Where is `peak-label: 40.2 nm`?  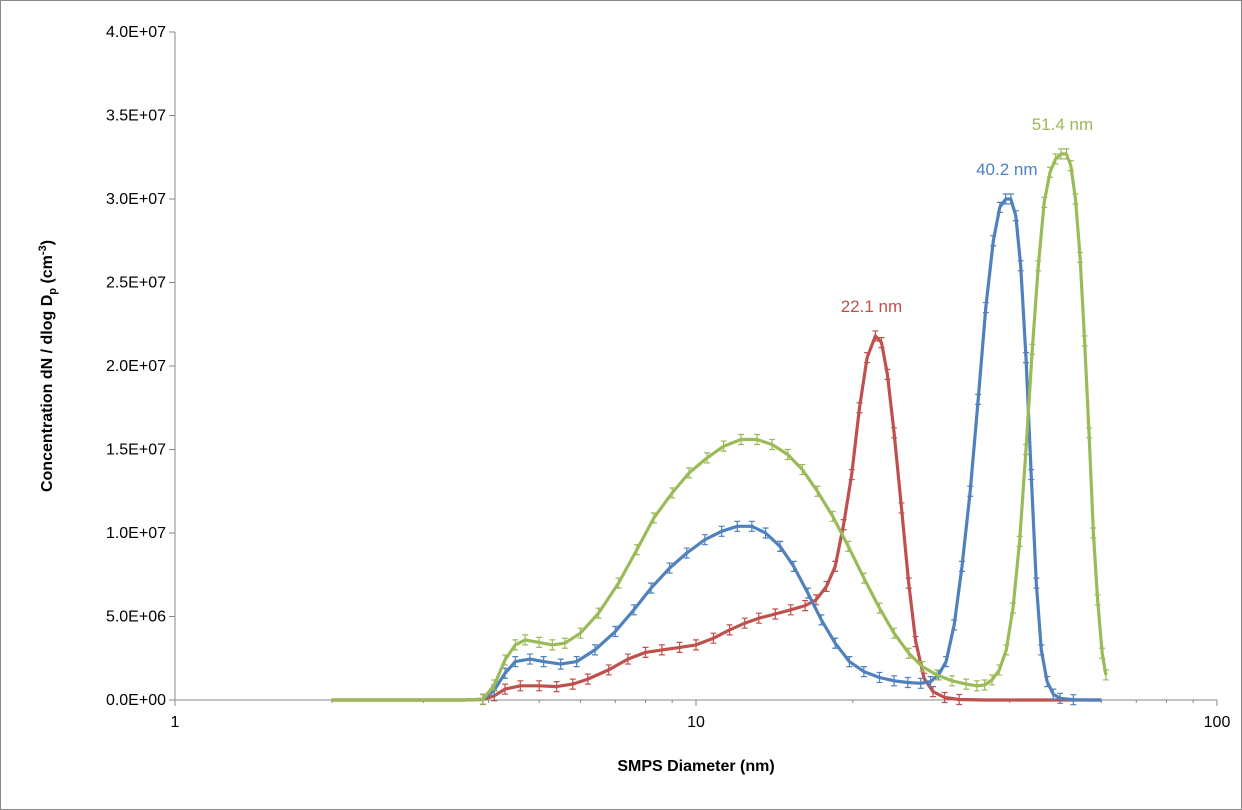
peak-label: 40.2 nm is located at coordinates (1006, 169).